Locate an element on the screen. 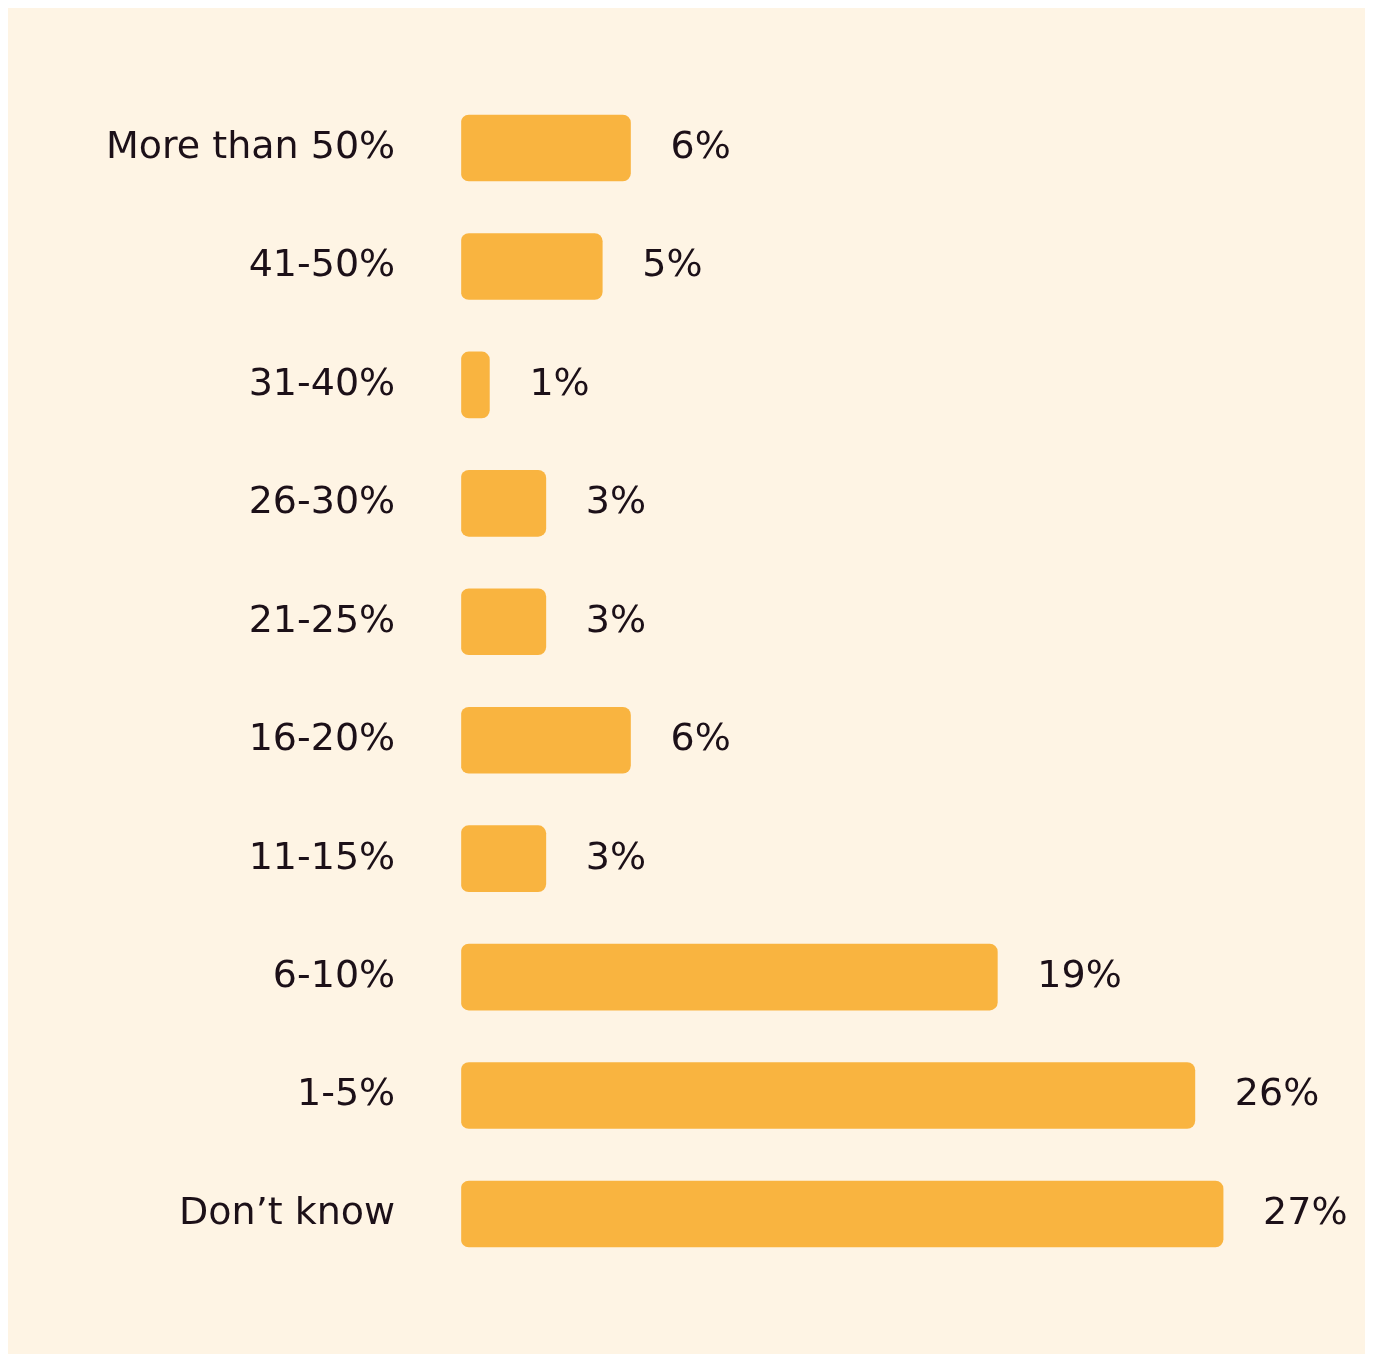  y-tick-label: 16-20% is located at coordinates (322, 737).